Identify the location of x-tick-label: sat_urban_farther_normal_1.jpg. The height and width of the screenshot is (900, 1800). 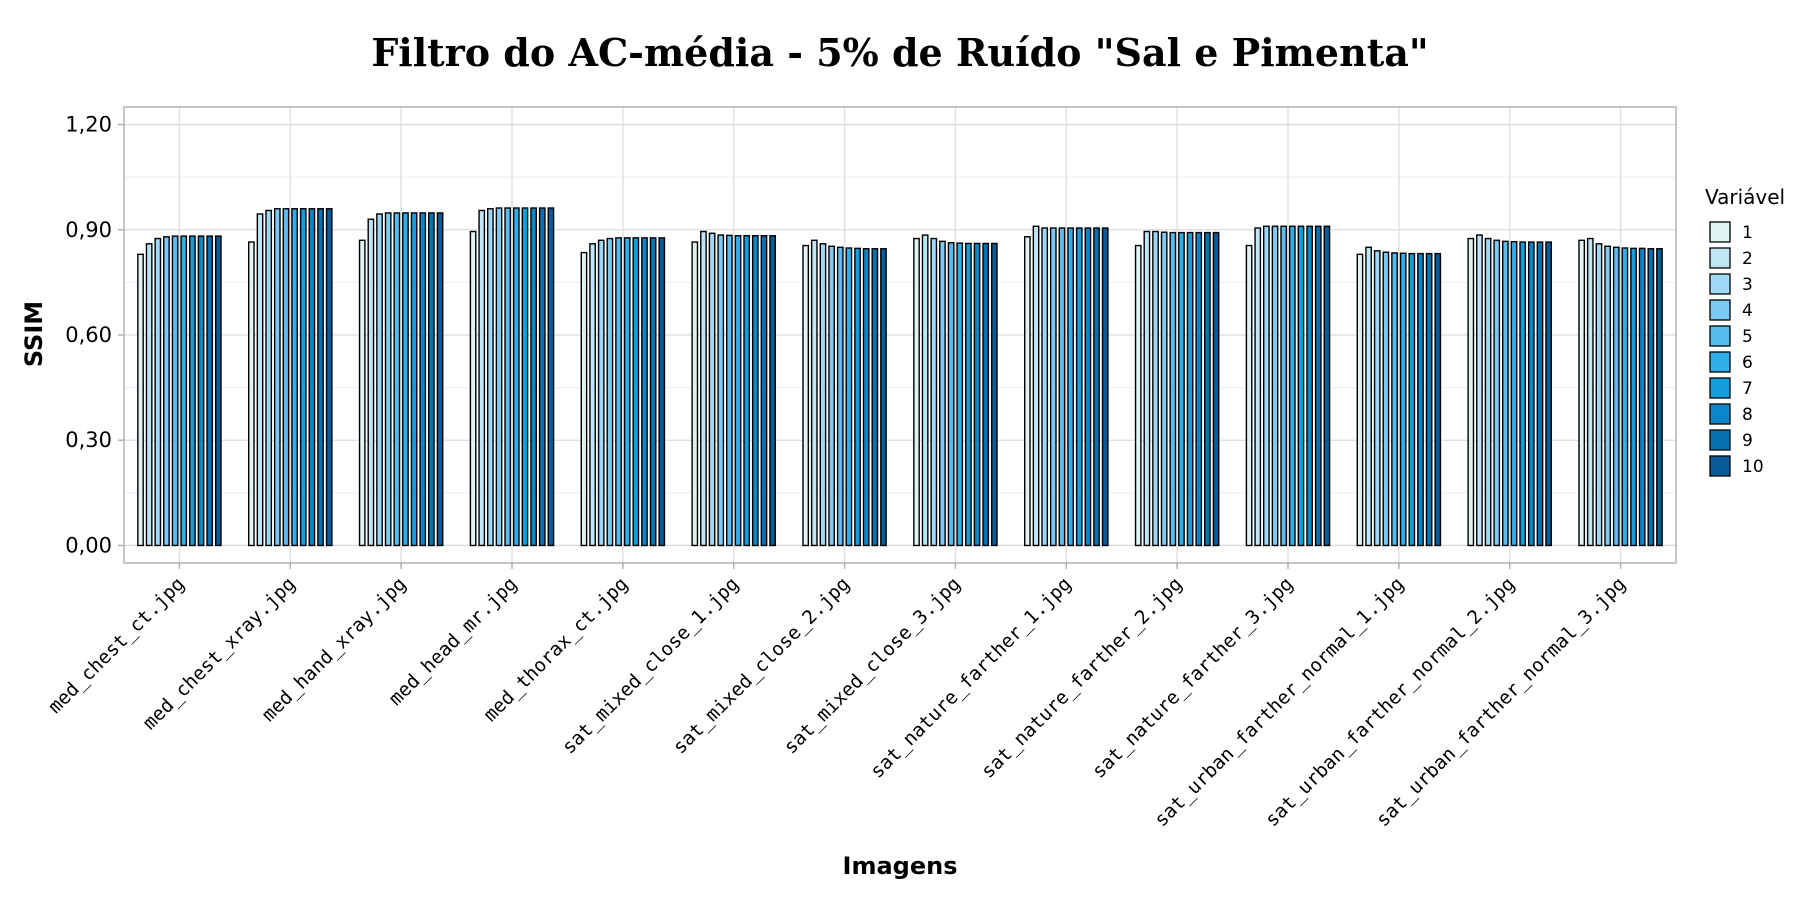
(1279, 702).